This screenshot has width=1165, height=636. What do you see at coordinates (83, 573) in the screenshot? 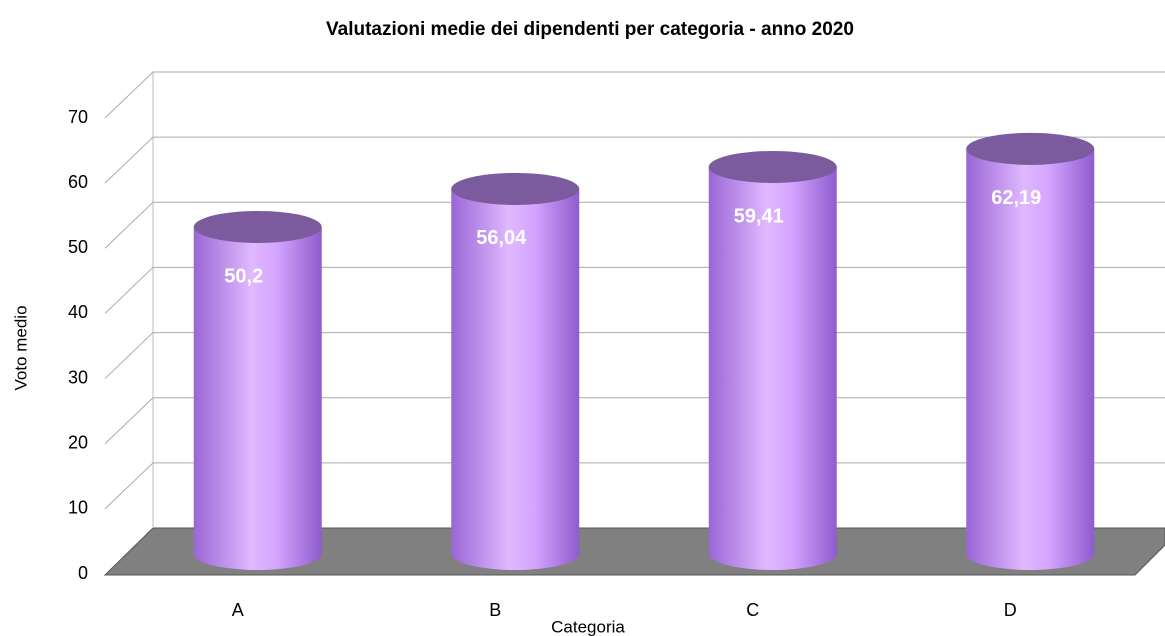
I see `y-tick-label: 0` at bounding box center [83, 573].